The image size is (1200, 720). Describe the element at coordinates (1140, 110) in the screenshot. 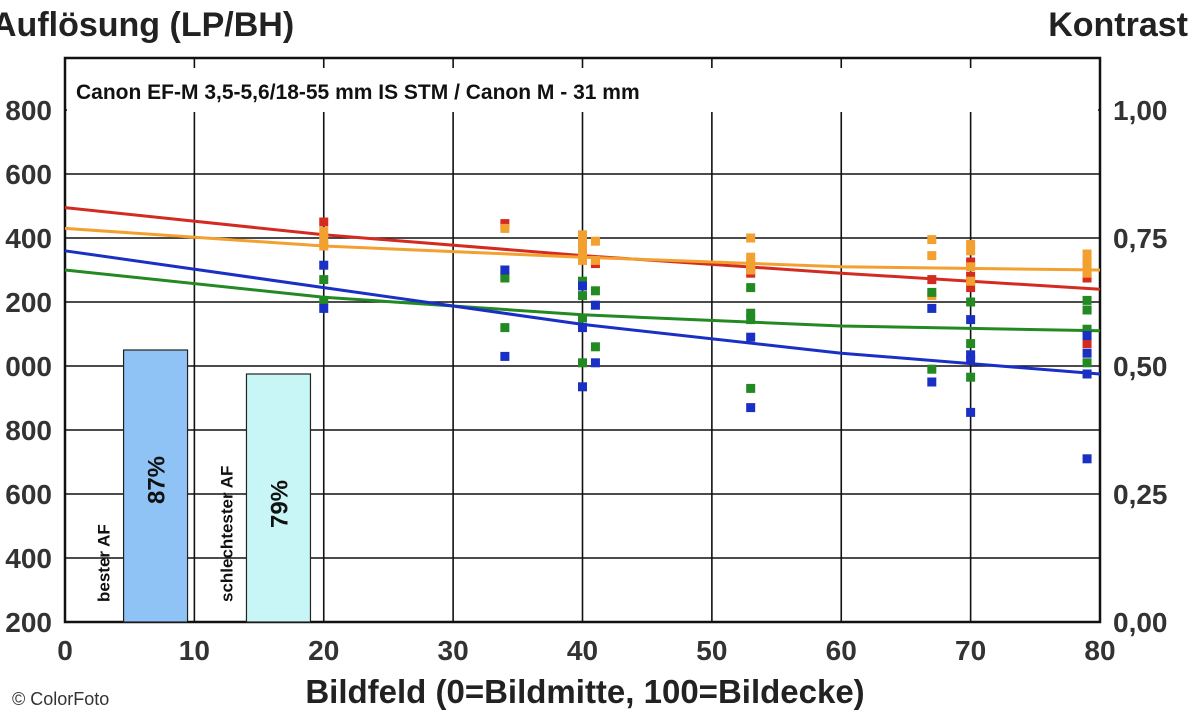

I see `y2-tick-label: 1,00` at that location.